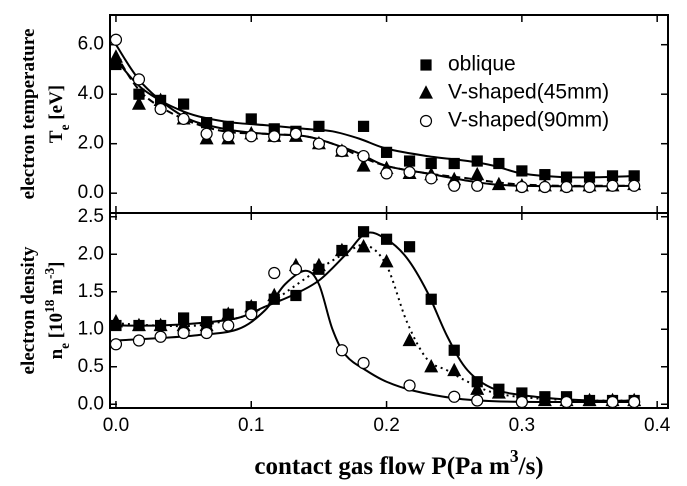 The width and height of the screenshot is (687, 486). Describe the element at coordinates (56, 353) in the screenshot. I see `label-run: n` at that location.